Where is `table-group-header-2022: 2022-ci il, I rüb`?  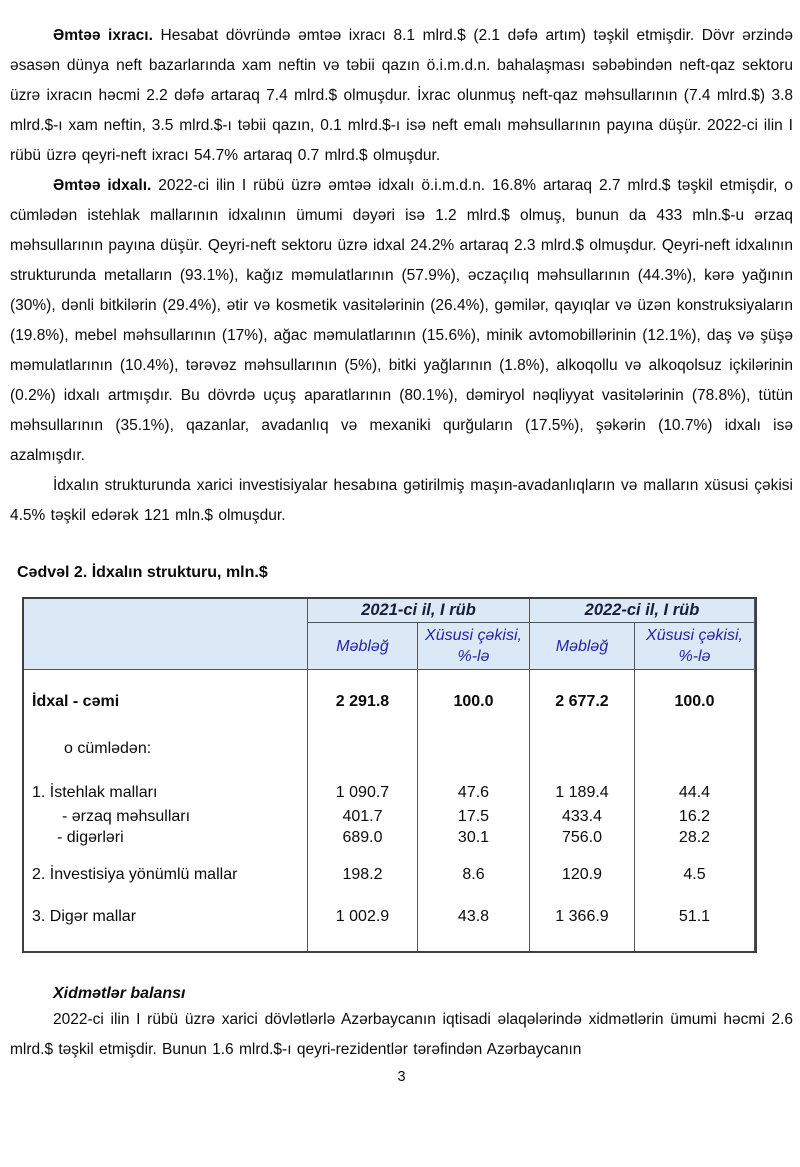 table-group-header-2022: 2022-ci il, I rüb is located at coordinates (642, 610).